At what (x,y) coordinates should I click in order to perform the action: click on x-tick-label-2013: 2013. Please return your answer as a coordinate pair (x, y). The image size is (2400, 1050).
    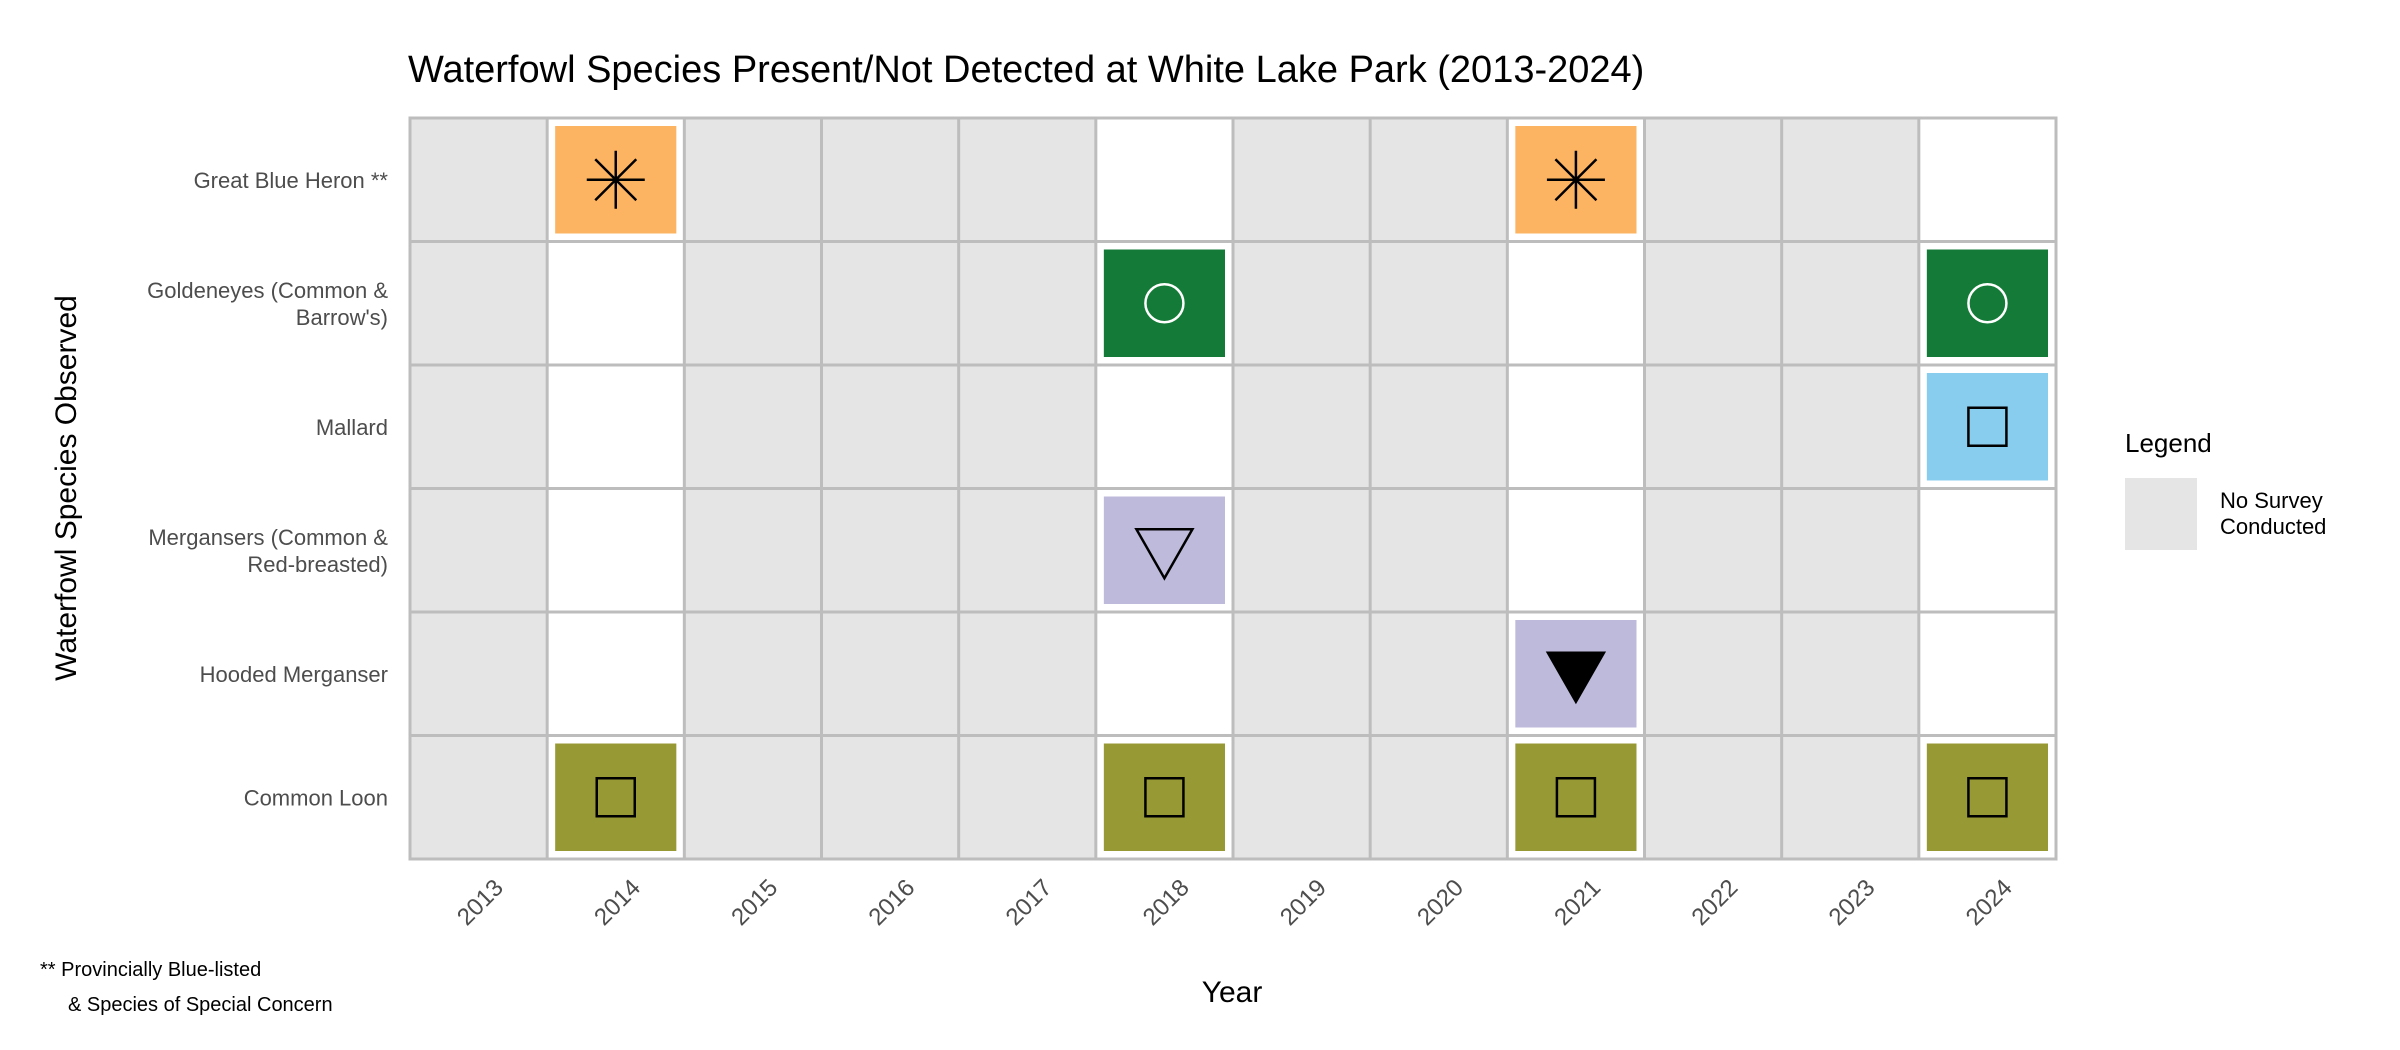
    Looking at the image, I should click on (480, 902).